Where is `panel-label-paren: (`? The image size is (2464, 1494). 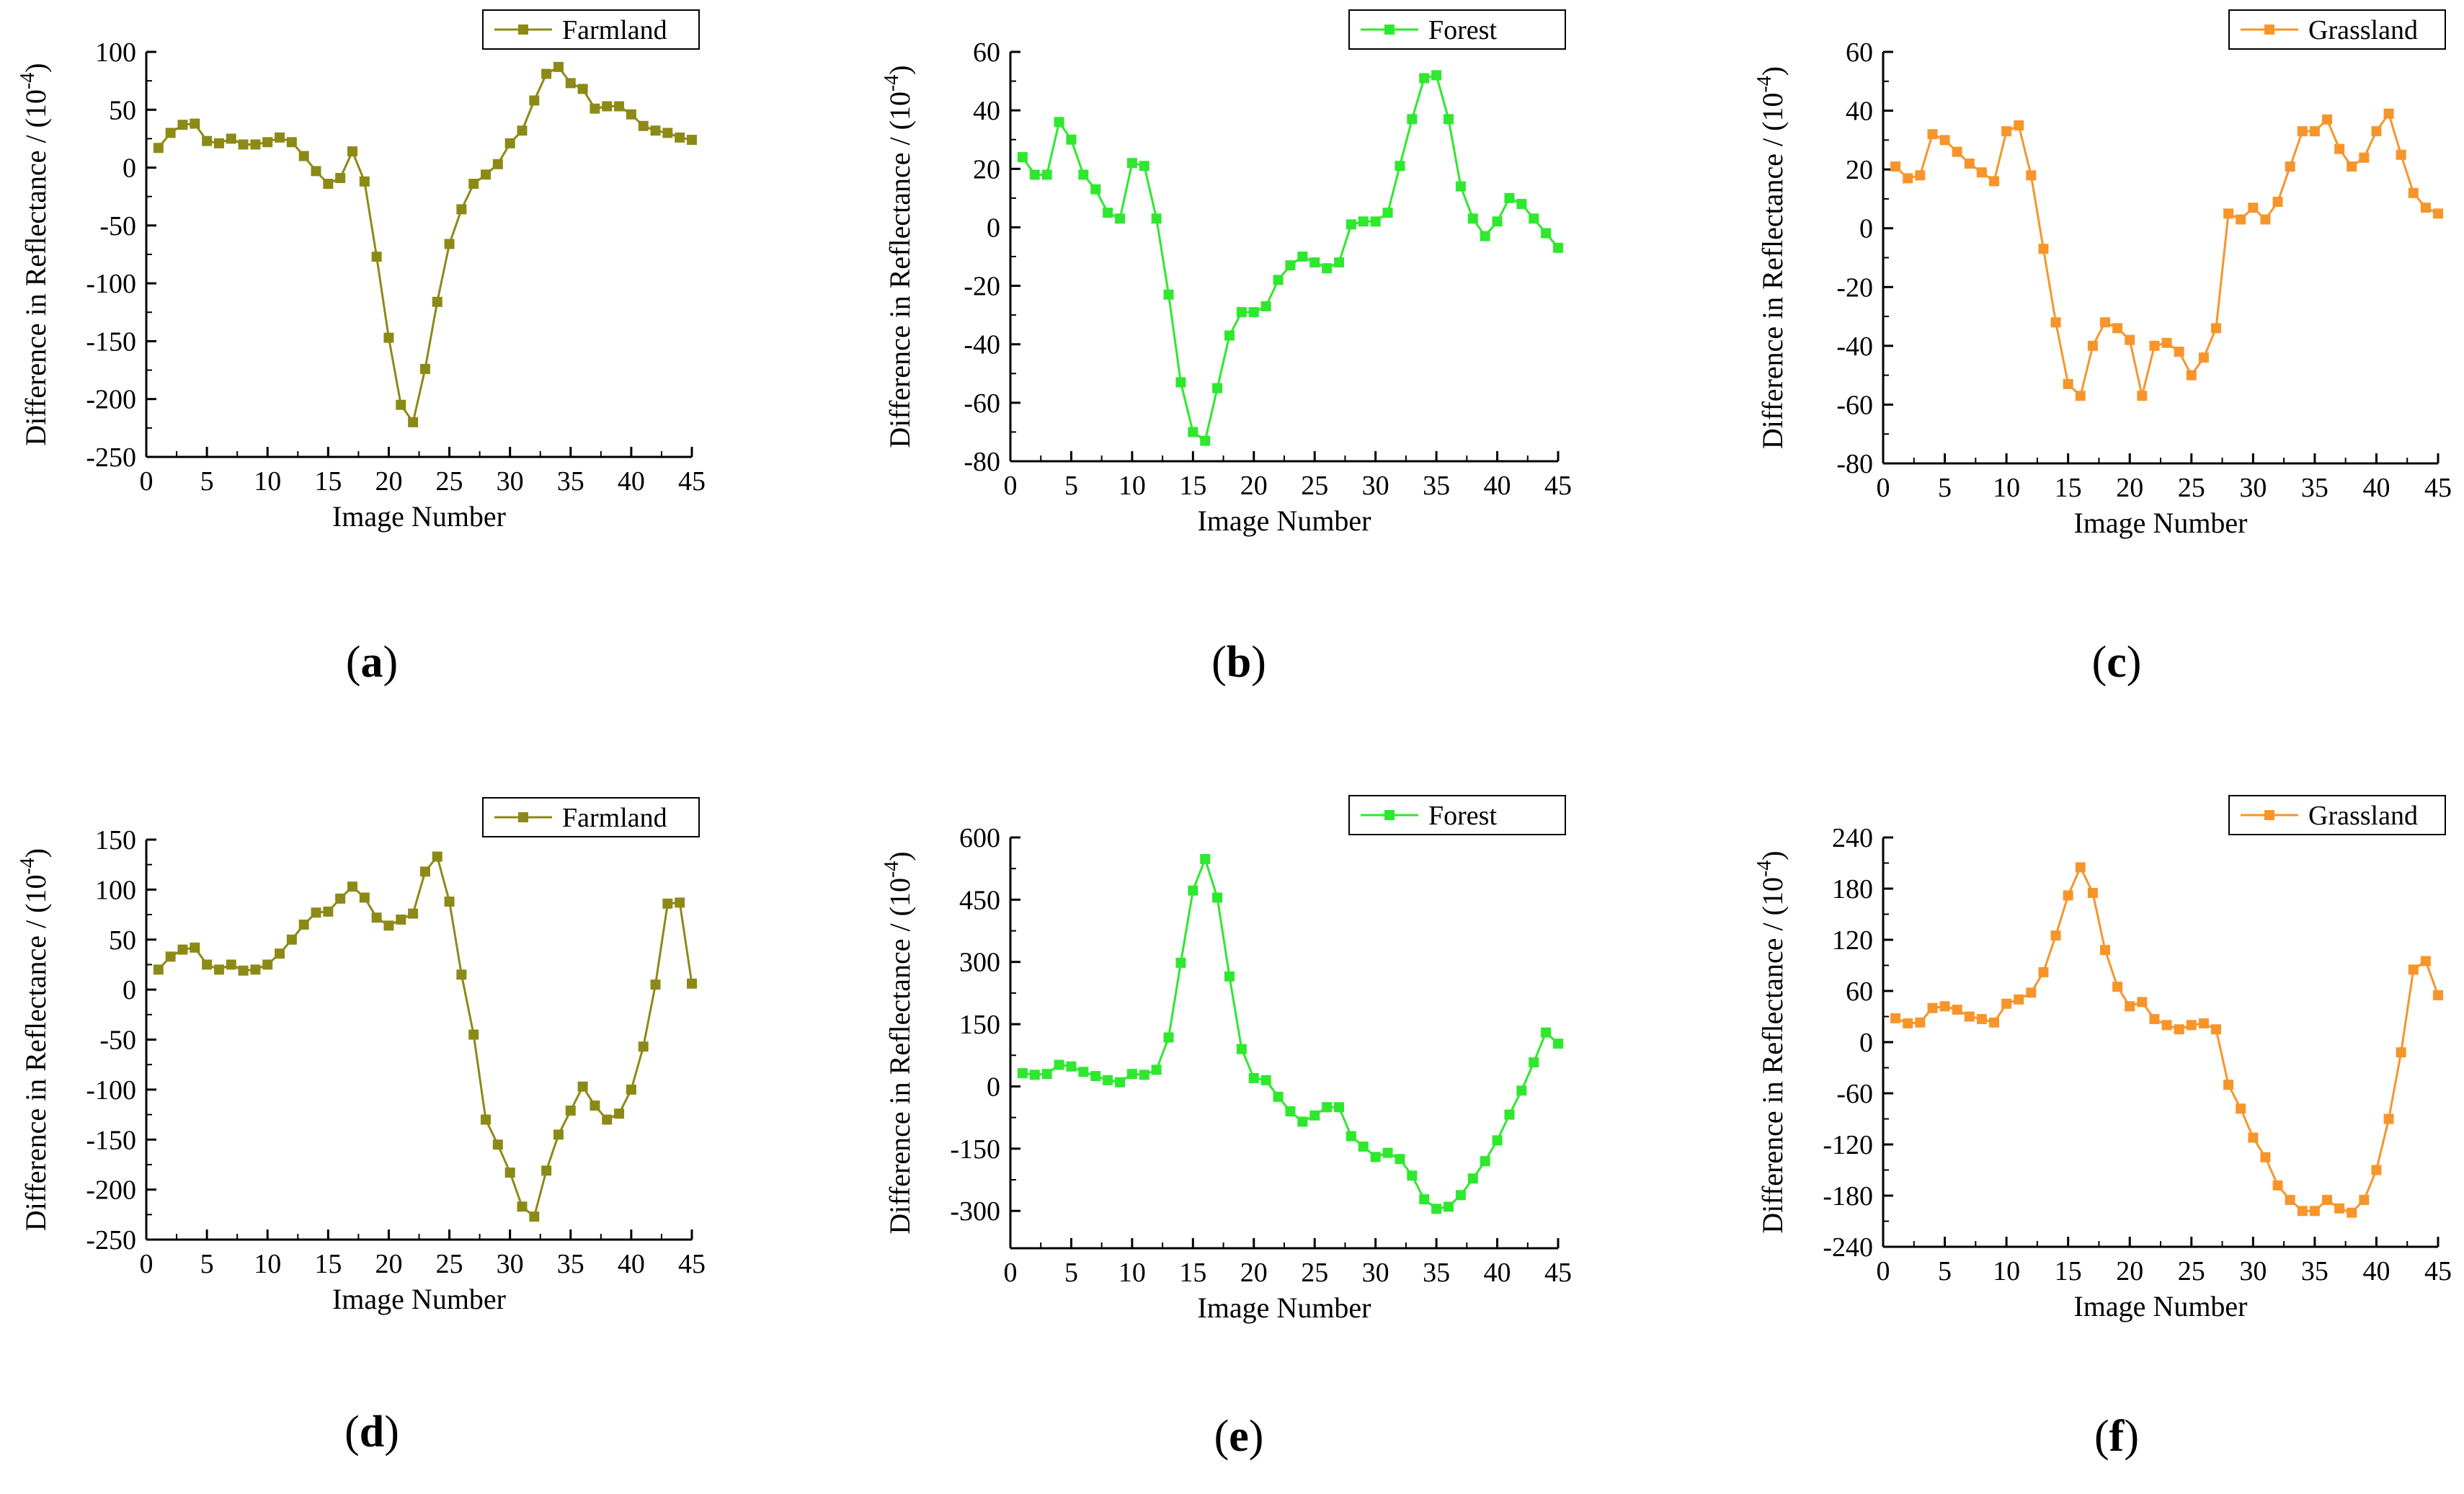 panel-label-paren: ( is located at coordinates (2101, 1436).